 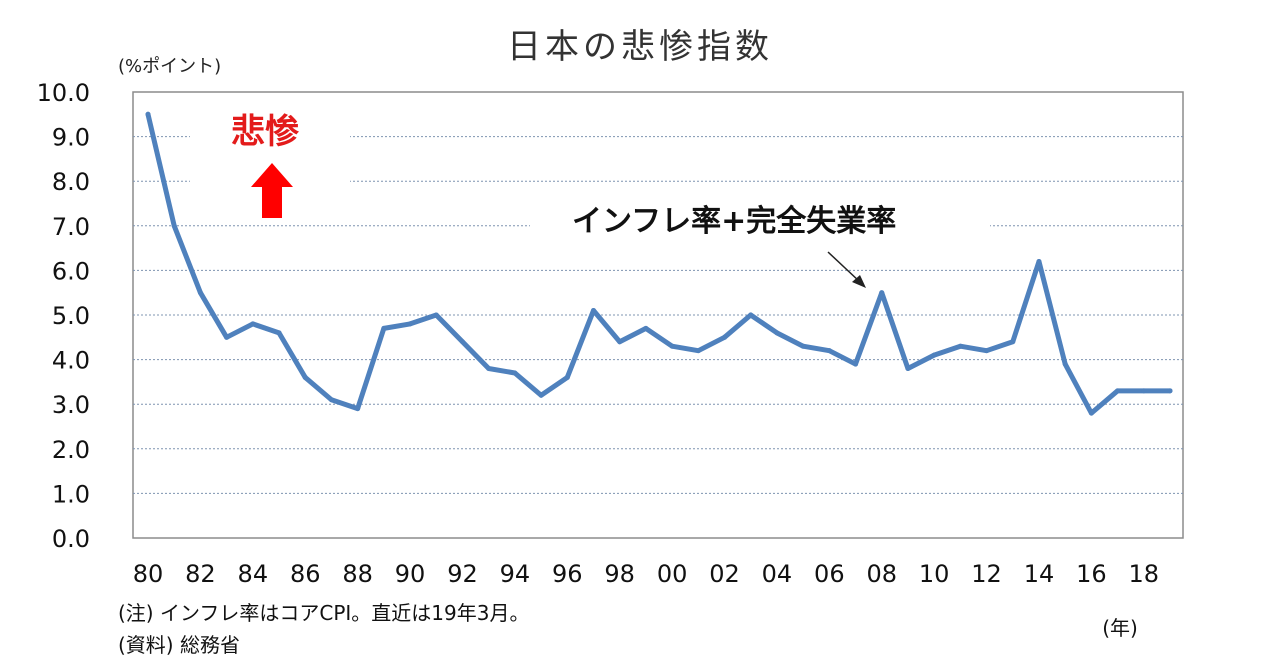 I want to click on y-tick-label: 4.0, so click(x=71, y=361).